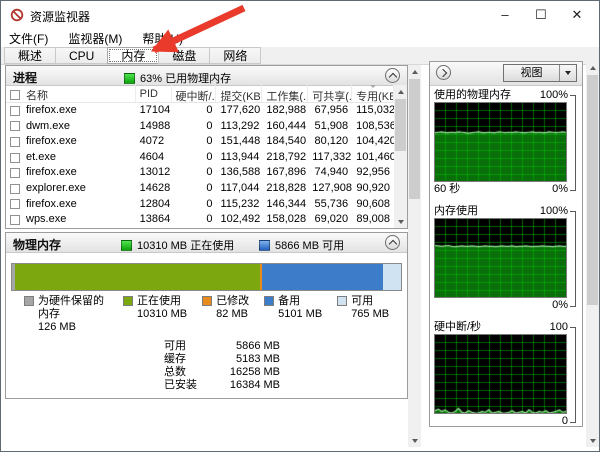  What do you see at coordinates (71, 173) in the screenshot?
I see `process-name-cell: firefox.exe` at bounding box center [71, 173].